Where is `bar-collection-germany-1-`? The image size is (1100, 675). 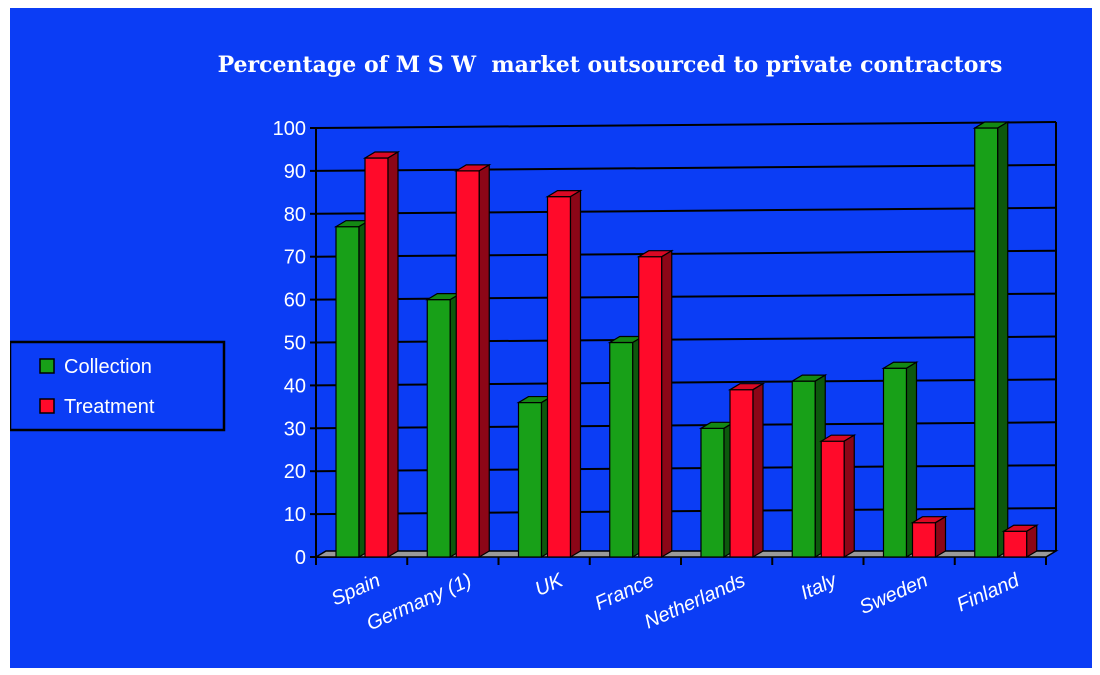
bar-collection-germany-1- is located at coordinates (444, 425).